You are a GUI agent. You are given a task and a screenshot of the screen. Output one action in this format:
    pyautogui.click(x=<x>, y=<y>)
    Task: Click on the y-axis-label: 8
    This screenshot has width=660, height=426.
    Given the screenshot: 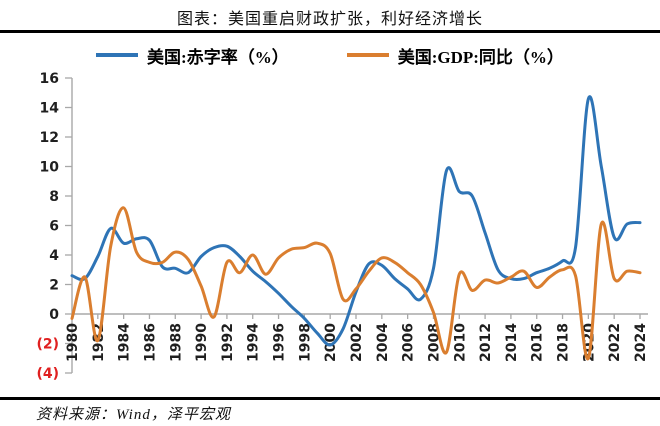 What is the action you would take?
    pyautogui.click(x=54, y=197)
    